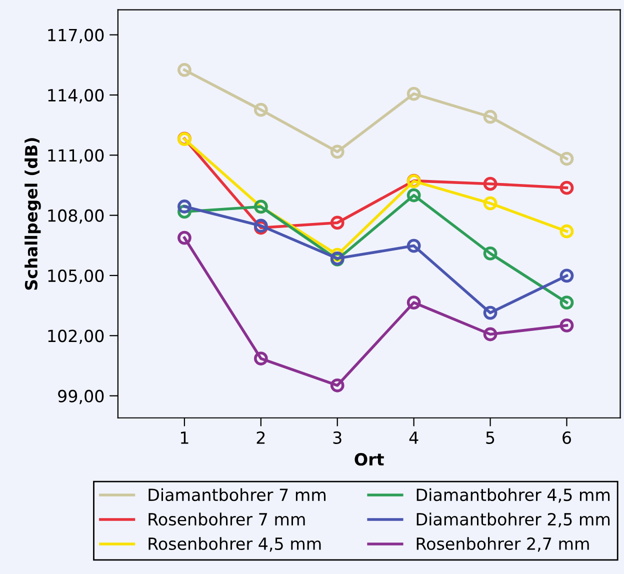  Describe the element at coordinates (226, 519) in the screenshot. I see `legend-label: Rosenbohrer 7 mm` at that location.